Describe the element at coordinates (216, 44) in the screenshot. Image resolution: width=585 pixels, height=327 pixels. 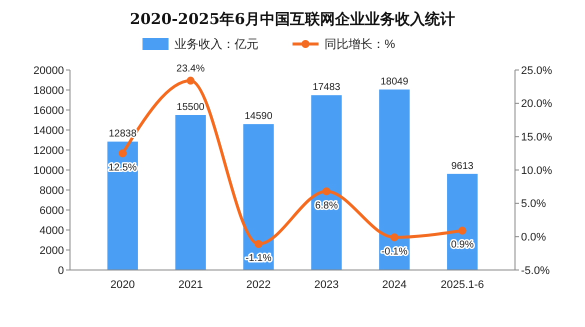
I see `legend-label: 业务收入：亿元` at that location.